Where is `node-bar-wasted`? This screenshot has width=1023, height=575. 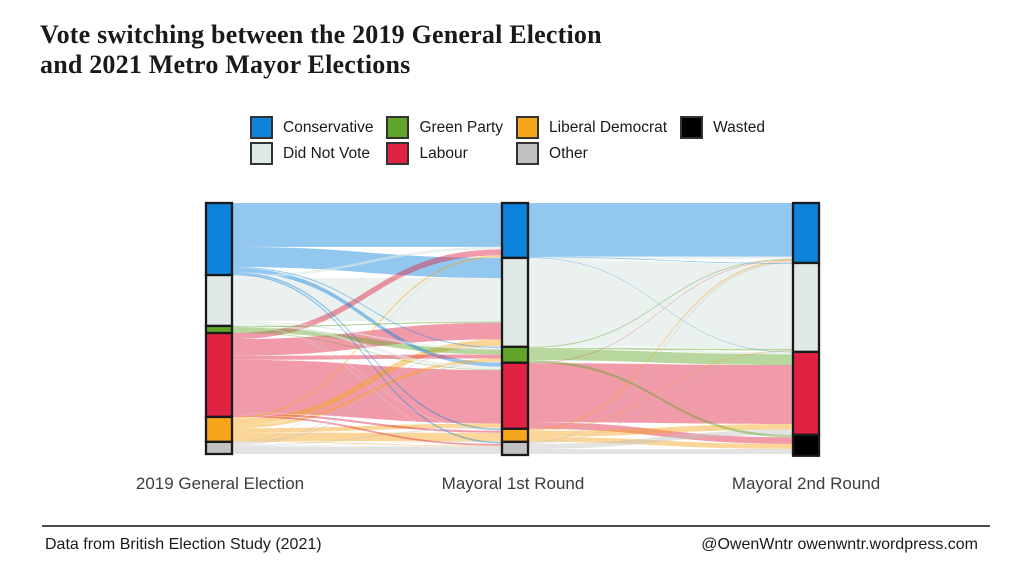 node-bar-wasted is located at coordinates (806, 445).